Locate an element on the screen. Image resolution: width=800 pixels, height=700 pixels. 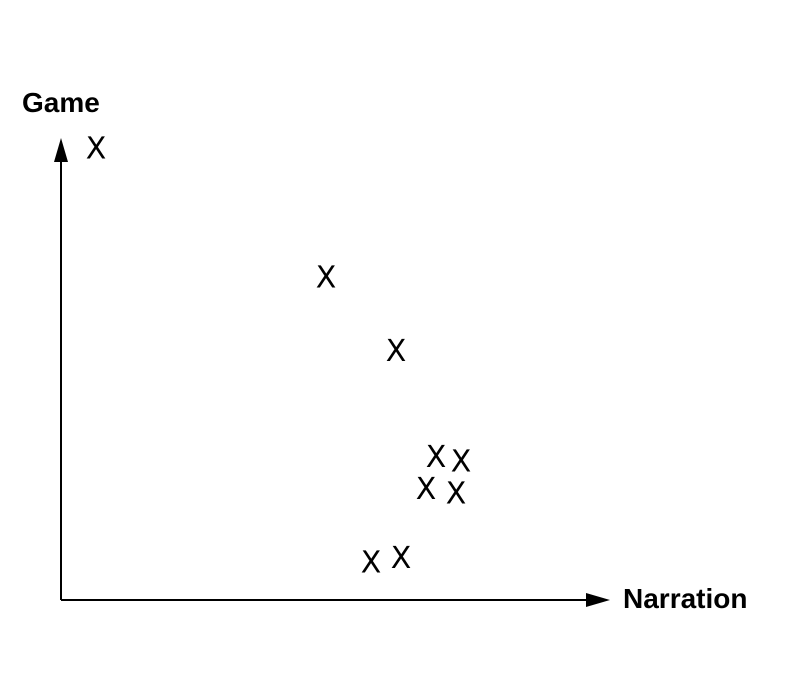
x-axis-arrow is located at coordinates (598, 600).